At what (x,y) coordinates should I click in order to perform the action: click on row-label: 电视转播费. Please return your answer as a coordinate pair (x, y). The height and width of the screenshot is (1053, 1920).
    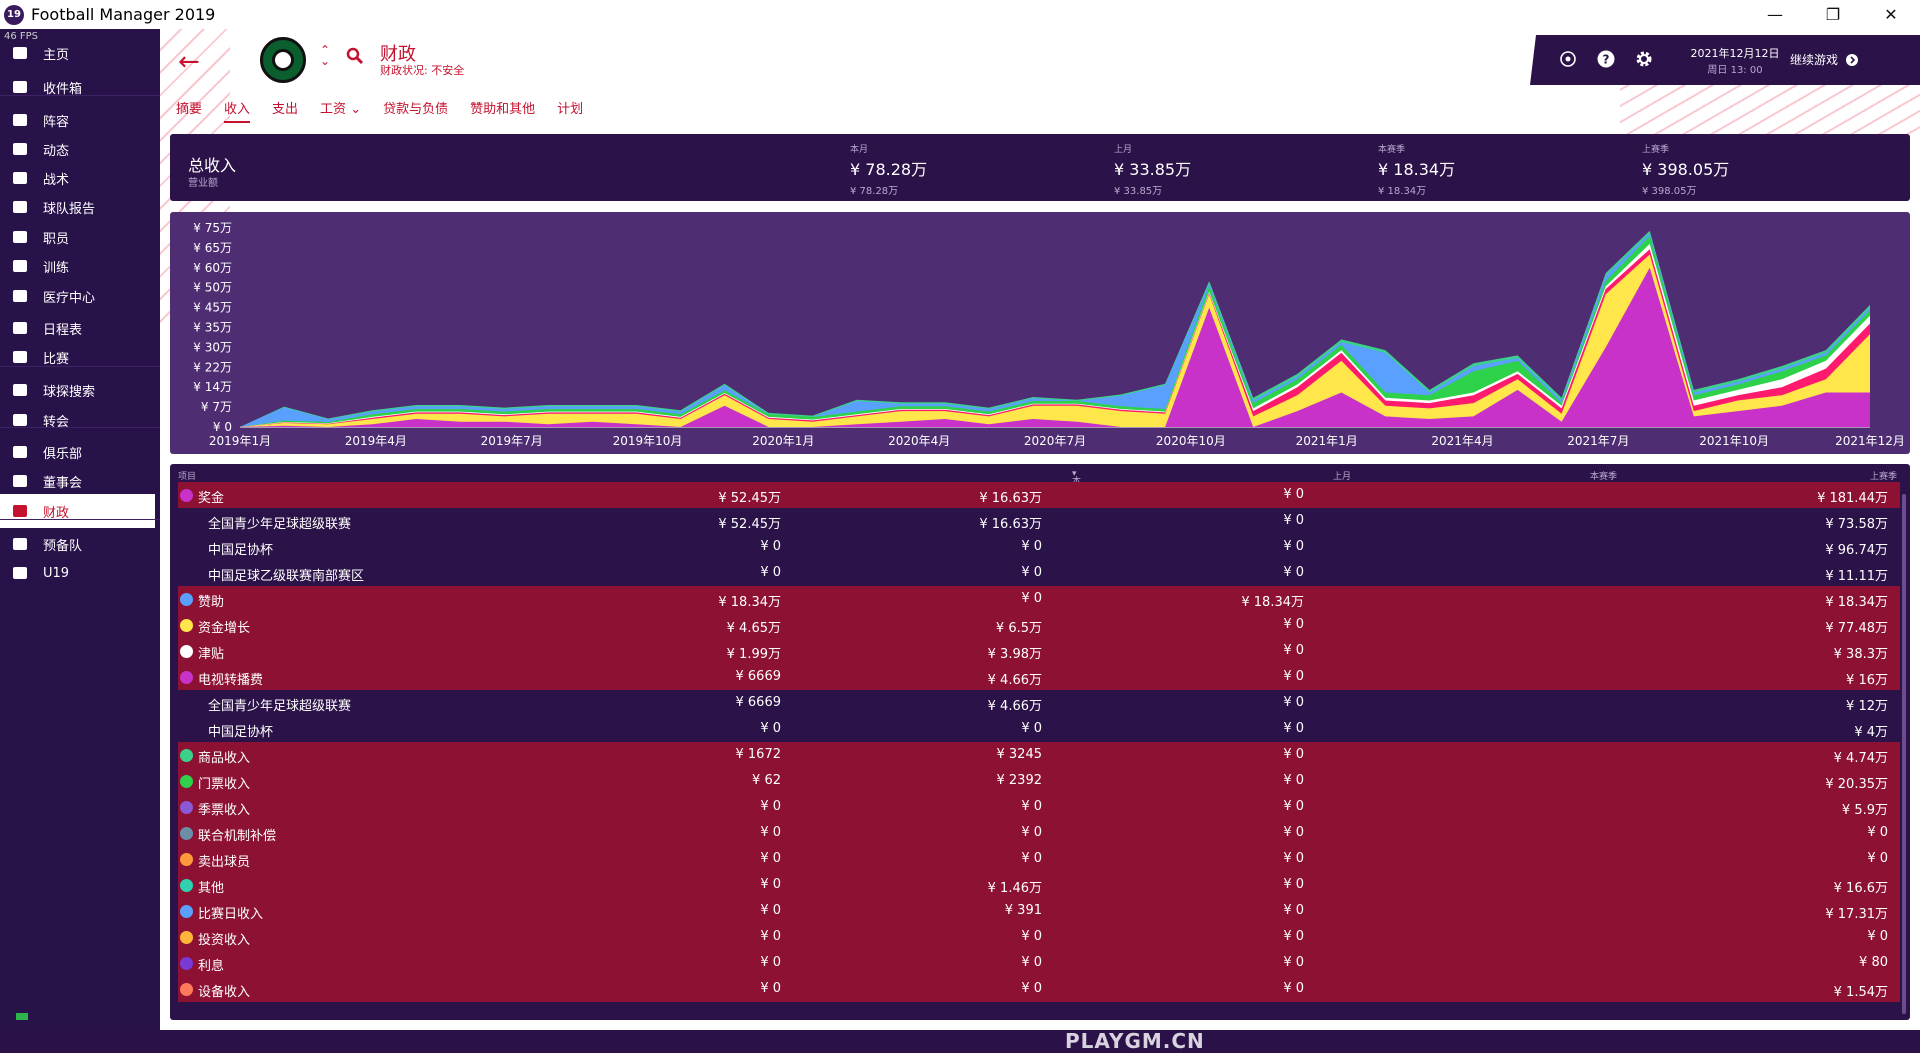
    Looking at the image, I should click on (231, 680).